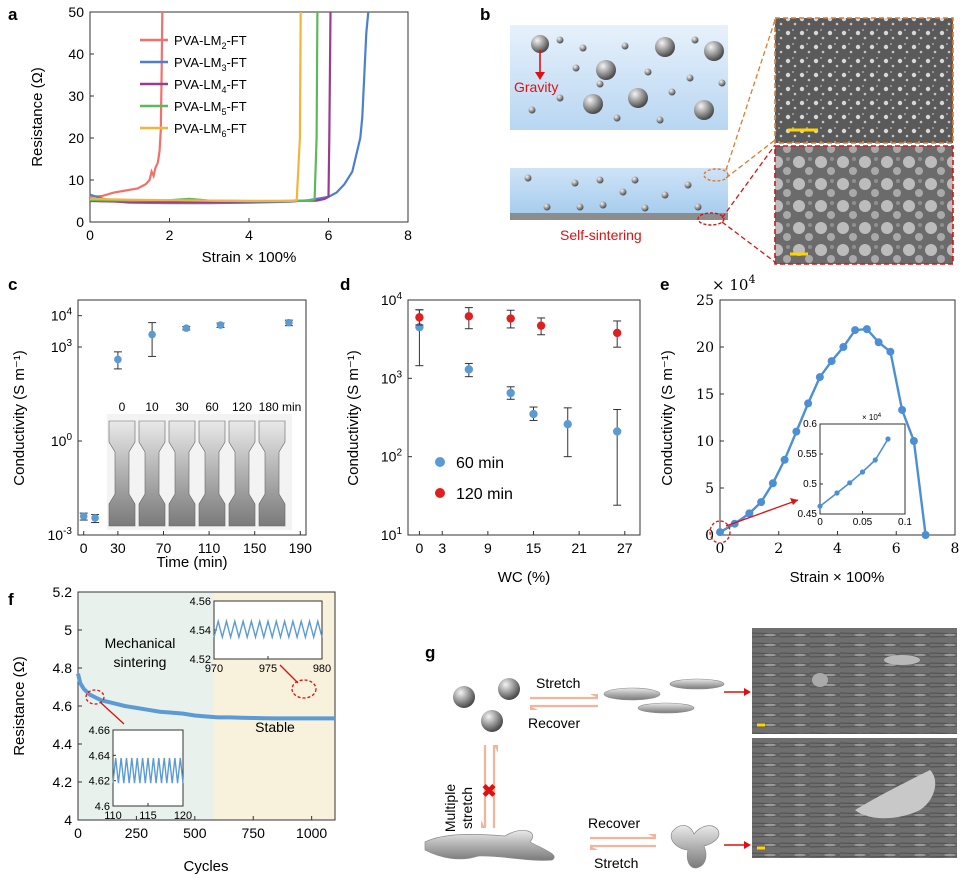  I want to click on fused-droplet-recovered, so click(695, 847).